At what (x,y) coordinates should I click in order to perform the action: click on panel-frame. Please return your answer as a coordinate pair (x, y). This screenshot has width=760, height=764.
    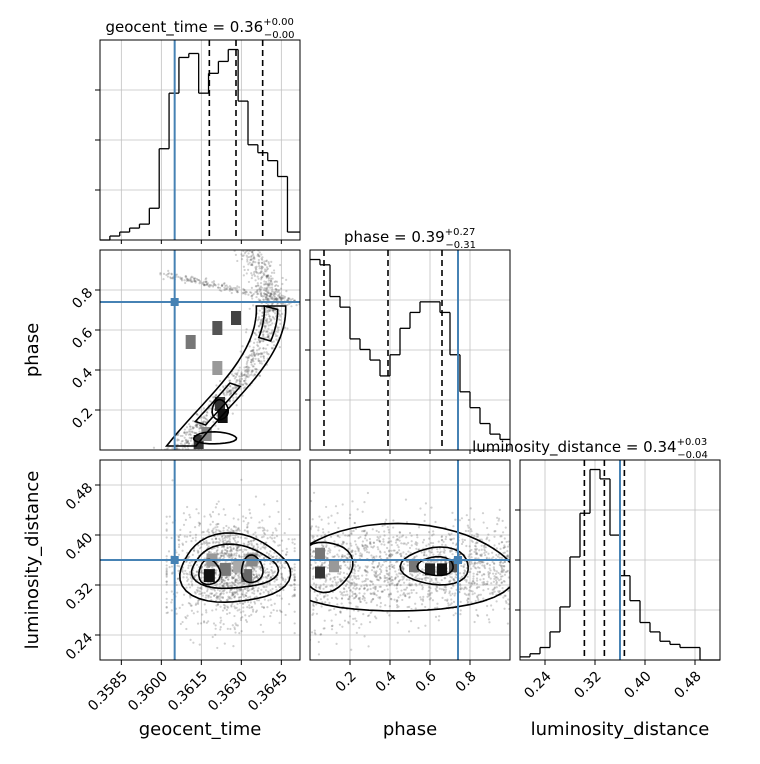
    Looking at the image, I should click on (200, 350).